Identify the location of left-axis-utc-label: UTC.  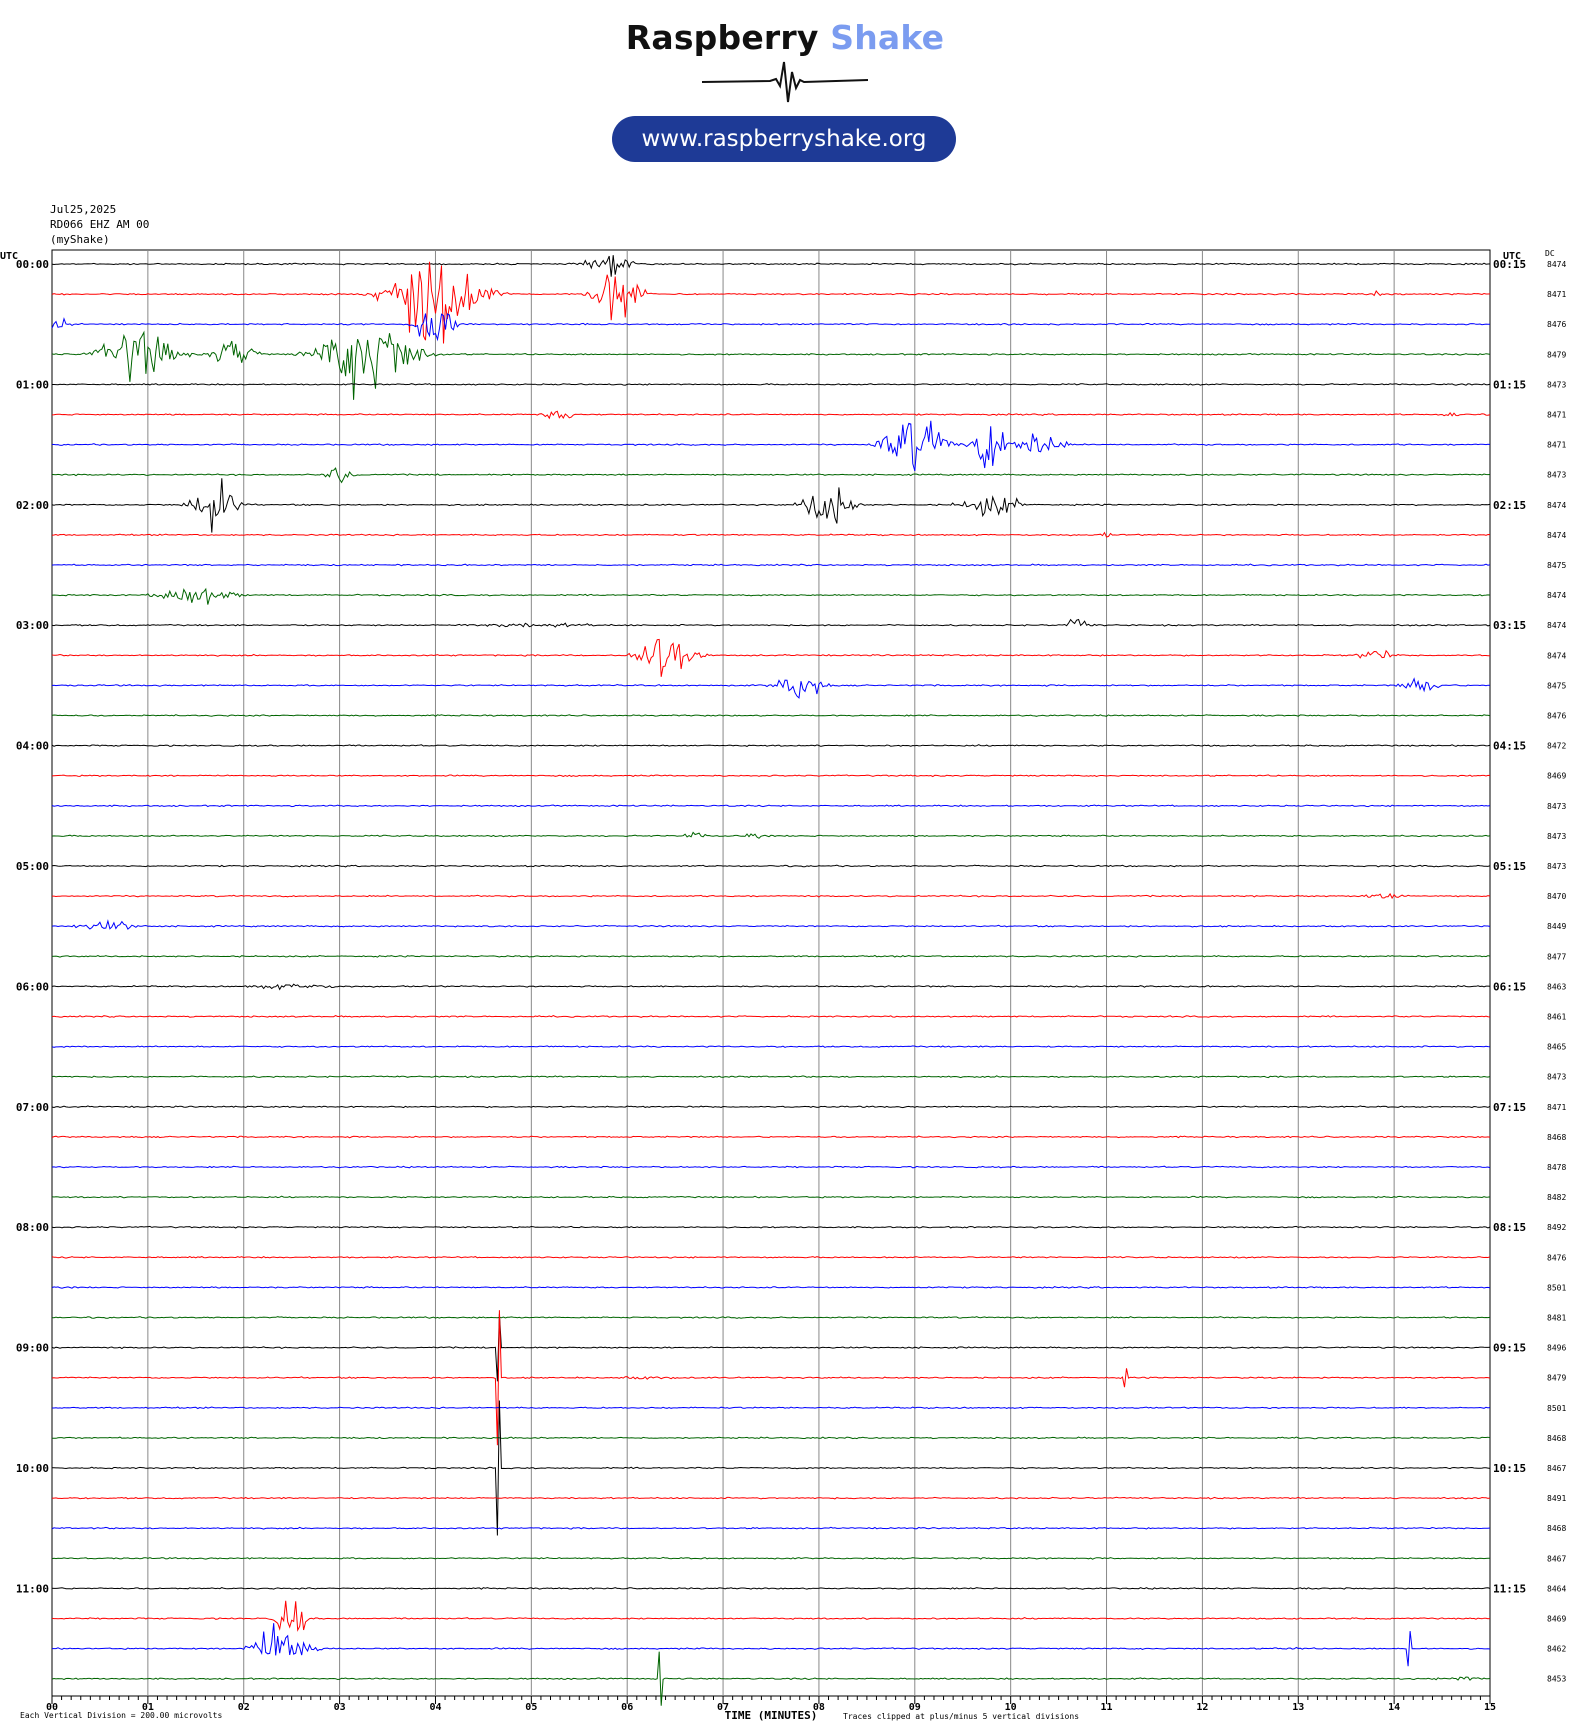
(9, 256).